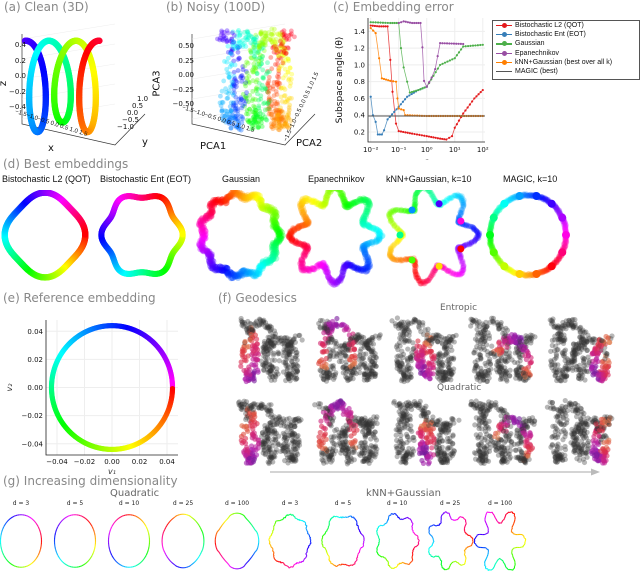 Image resolution: width=640 pixels, height=583 pixels. Describe the element at coordinates (566, 43) in the screenshot. I see `legend-item: Gaussian` at that location.